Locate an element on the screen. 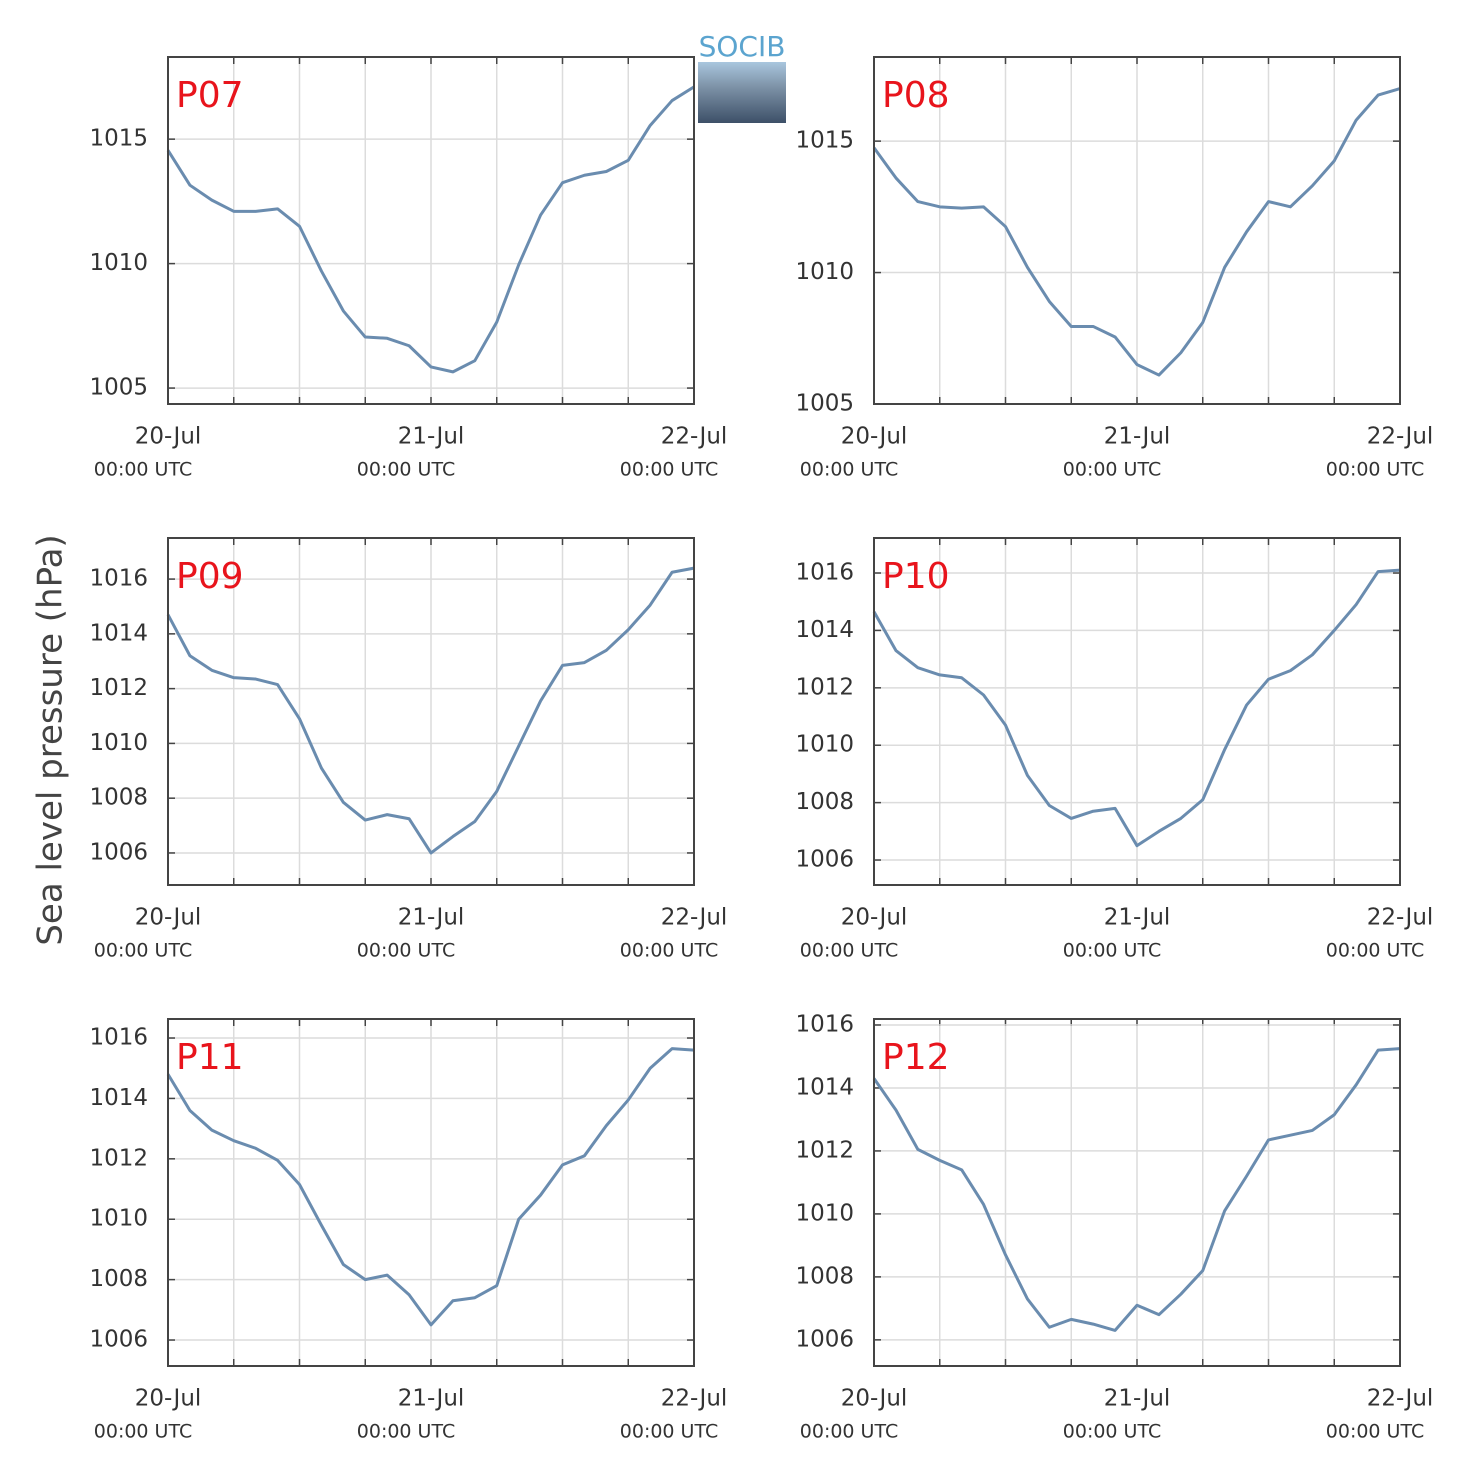 The image size is (1468, 1474). logo-graphic is located at coordinates (742, 92).